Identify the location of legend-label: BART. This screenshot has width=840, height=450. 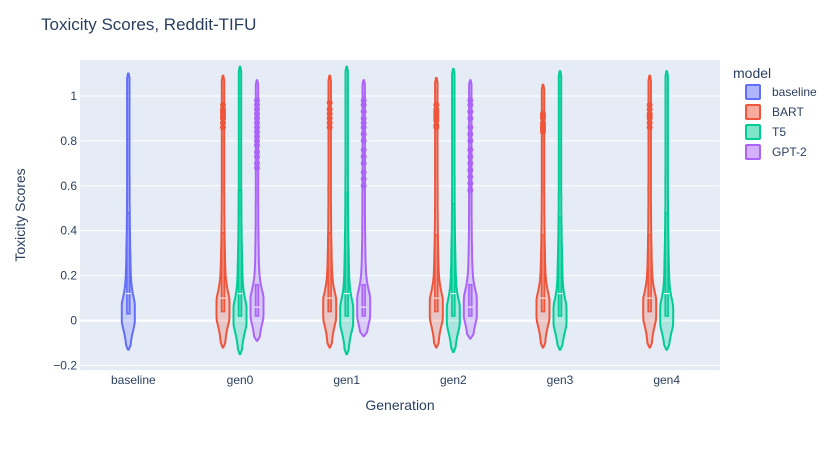
(788, 112).